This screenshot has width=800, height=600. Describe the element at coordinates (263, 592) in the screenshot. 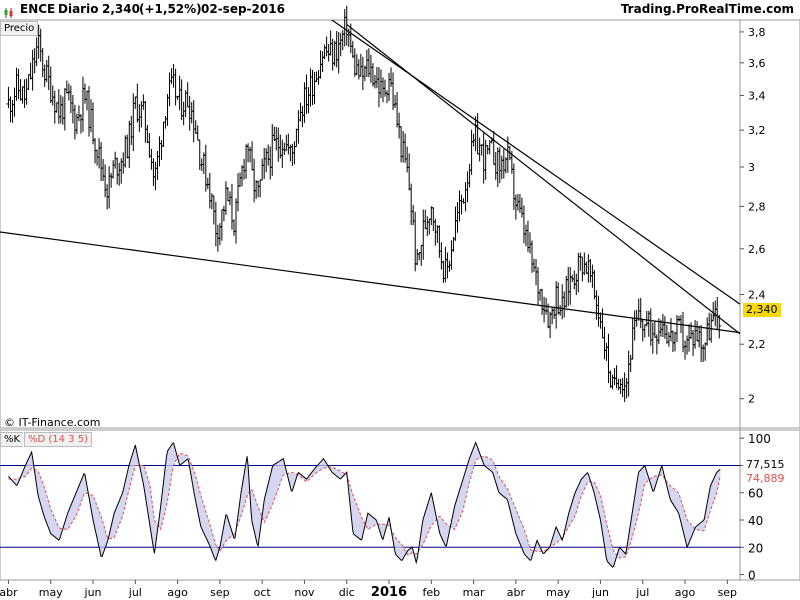

I see `x-tick-label: oct` at that location.